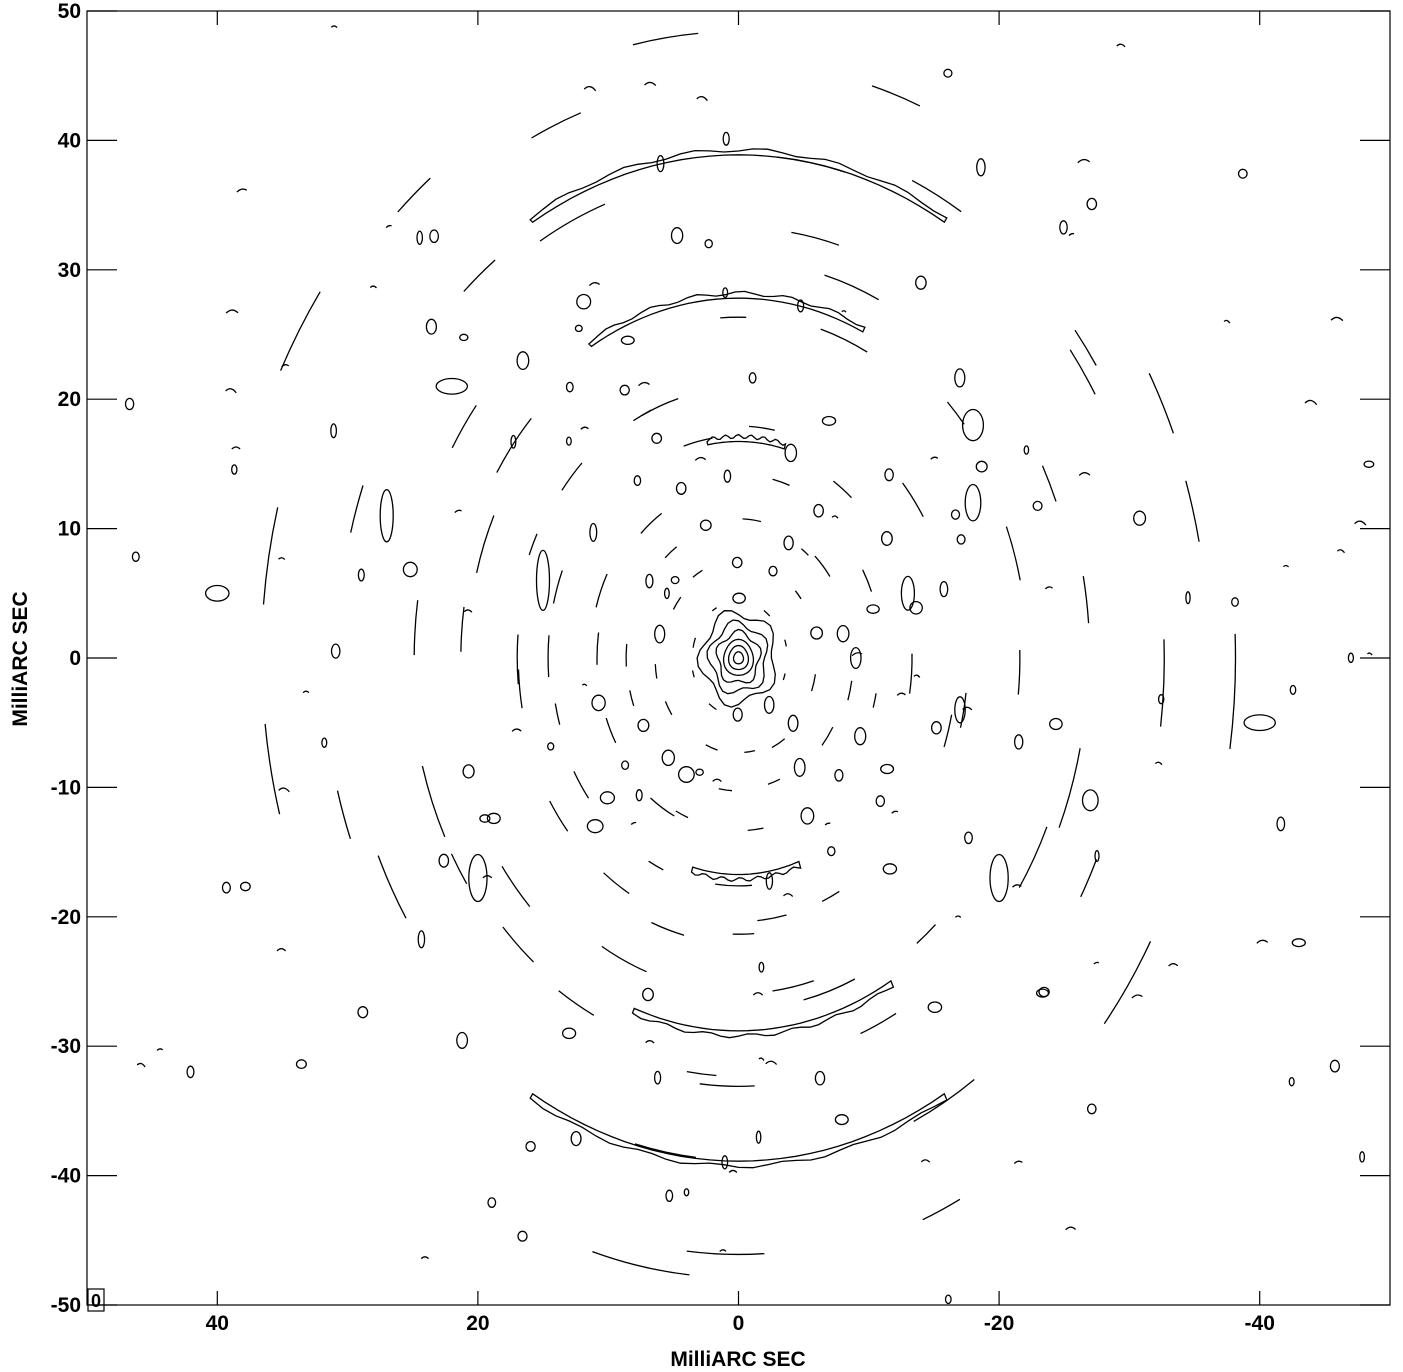 This screenshot has width=1403, height=1372. Describe the element at coordinates (477, 1323) in the screenshot. I see `x-tick-label: 20` at that location.